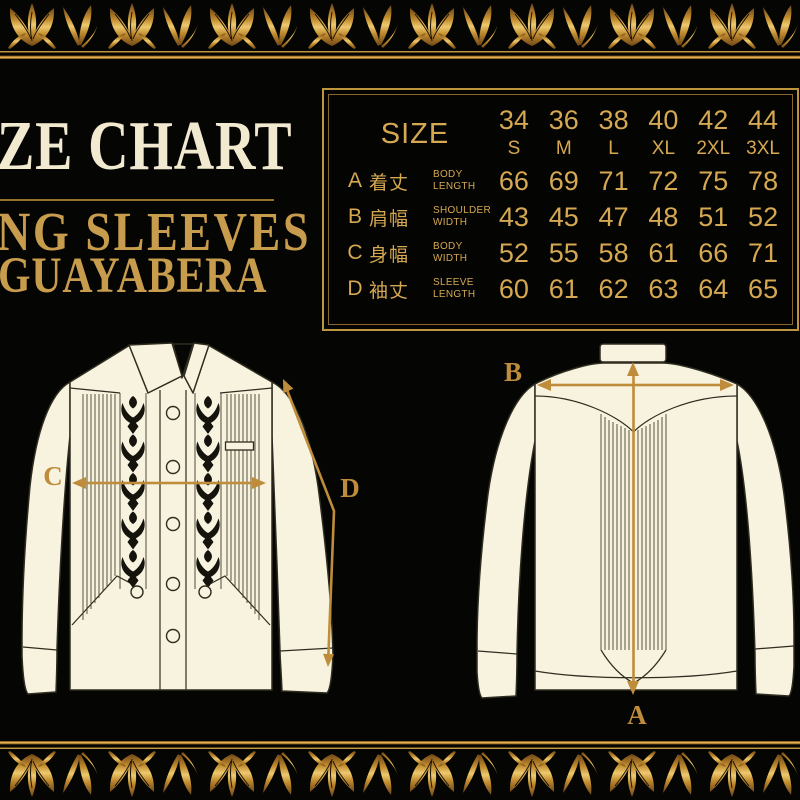 Image resolution: width=800 pixels, height=800 pixels. Describe the element at coordinates (713, 216) in the screenshot. I see `size-value: 51` at that location.